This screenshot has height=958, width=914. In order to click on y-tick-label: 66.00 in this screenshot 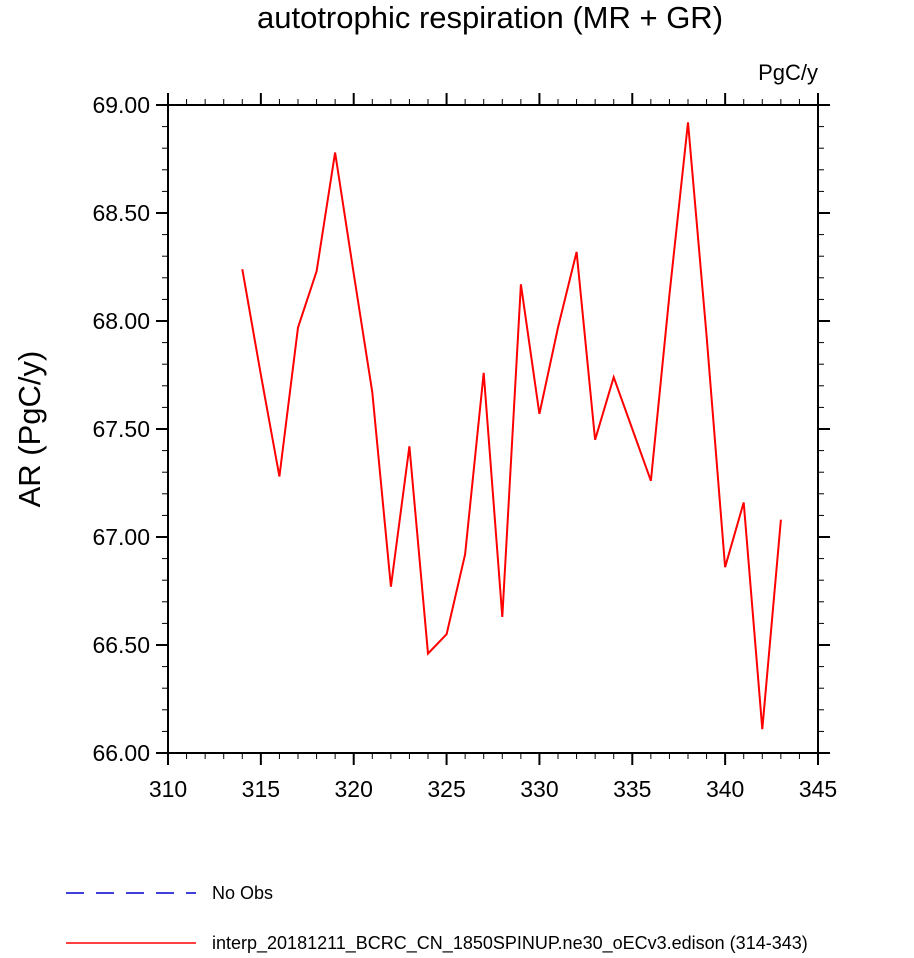, I will do `click(121, 753)`.